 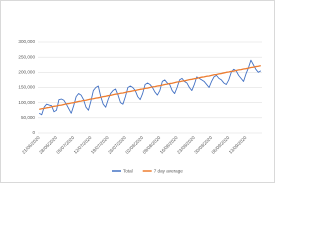 I want to click on series-line, so click(x=150, y=87).